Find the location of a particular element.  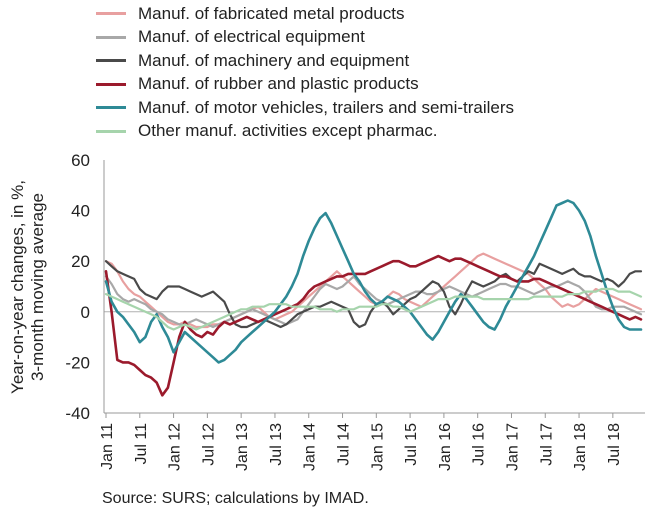

x-tick-label: Jan 18 is located at coordinates (580, 447).